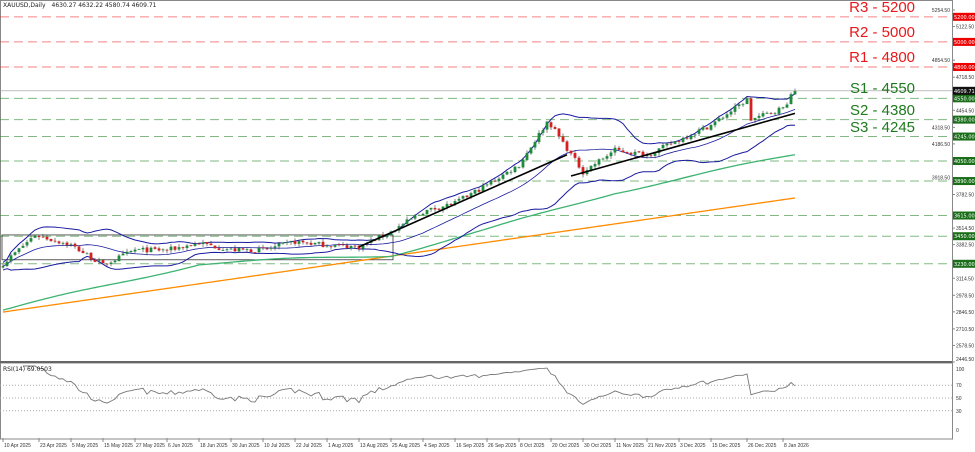  I want to click on y-tick-label: 3382.50, so click(965, 246).